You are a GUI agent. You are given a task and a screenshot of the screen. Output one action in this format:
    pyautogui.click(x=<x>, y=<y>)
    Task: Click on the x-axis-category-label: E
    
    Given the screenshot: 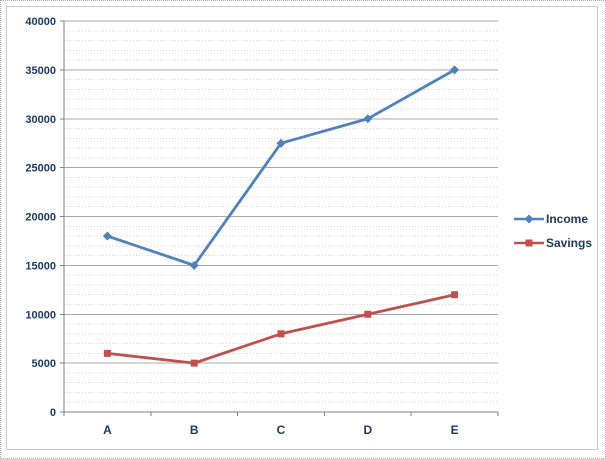 What is the action you would take?
    pyautogui.click(x=455, y=430)
    